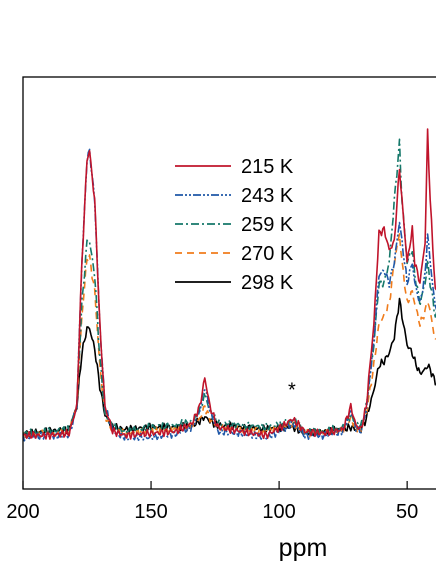 The height and width of the screenshot is (564, 436). I want to click on legend: 215 K 243 K 259 K 270 K 298 K, so click(234, 225).